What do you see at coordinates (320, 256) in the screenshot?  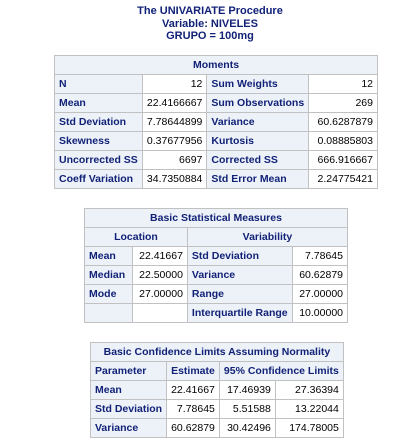 I see `row-value: 7.78645` at bounding box center [320, 256].